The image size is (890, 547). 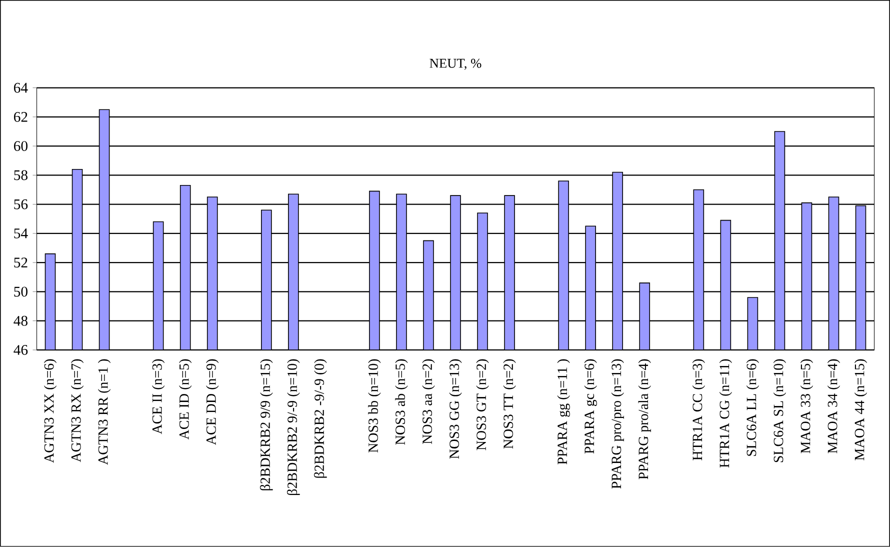 I want to click on x-tick-label: PPARG pro/pro (n=13), so click(x=617, y=424).